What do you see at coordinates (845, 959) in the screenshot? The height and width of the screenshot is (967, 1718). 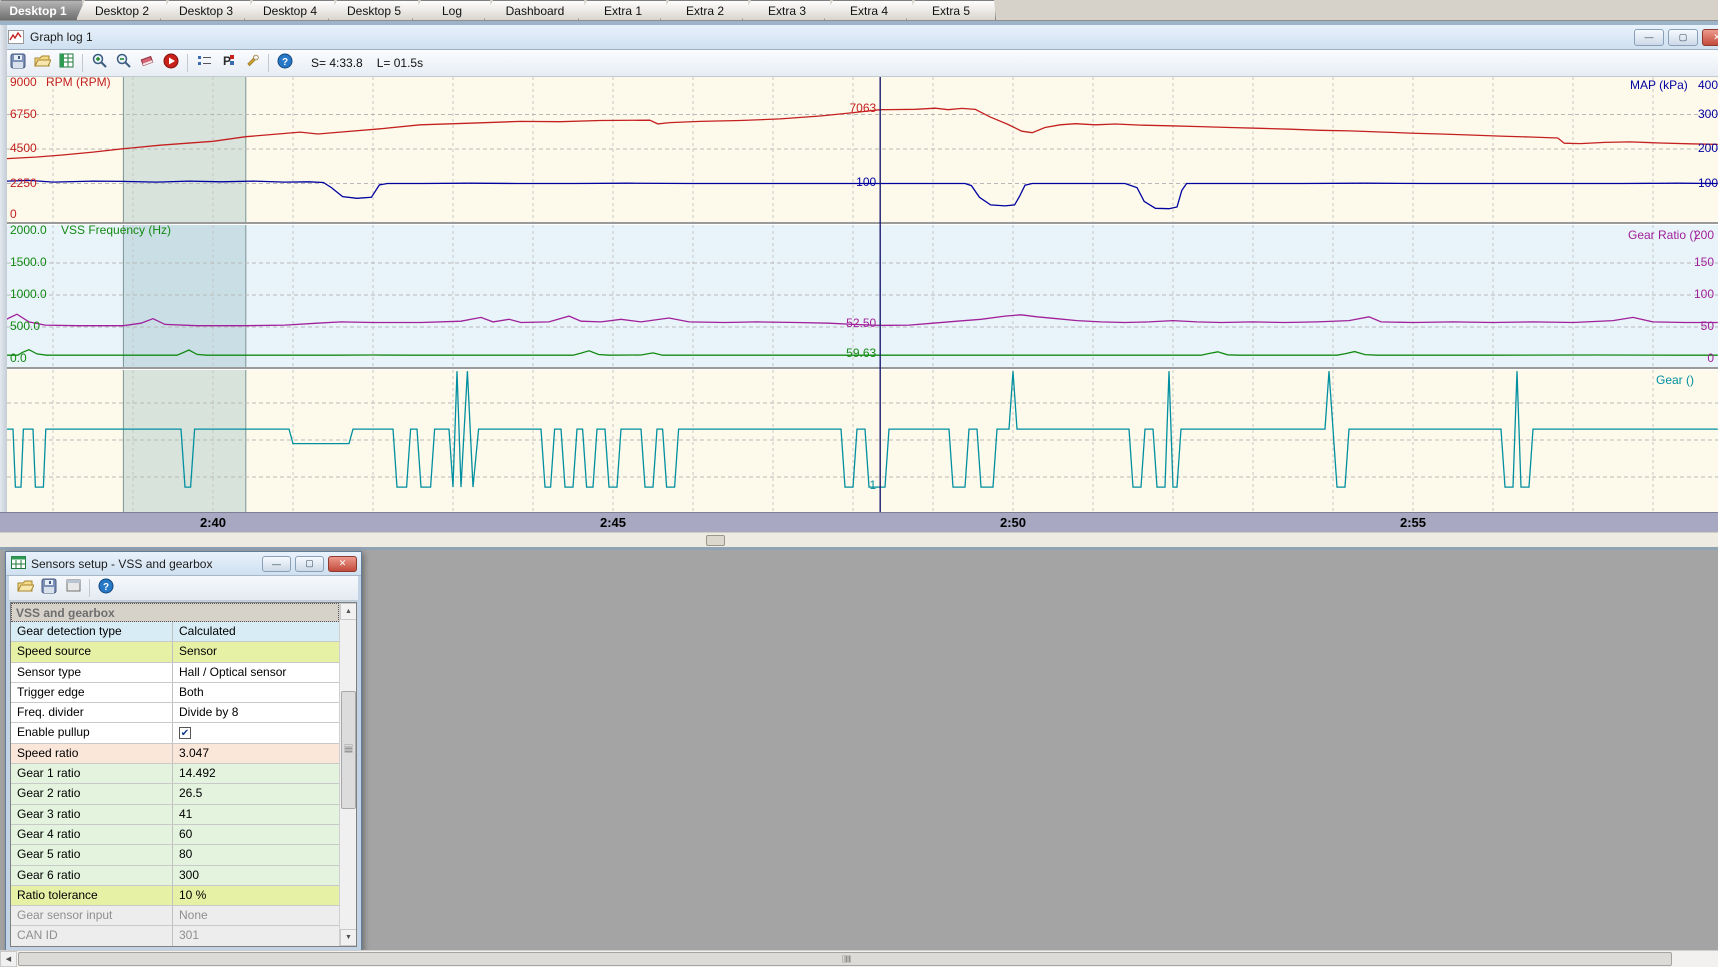 I see `app-scrollbar-thumb` at bounding box center [845, 959].